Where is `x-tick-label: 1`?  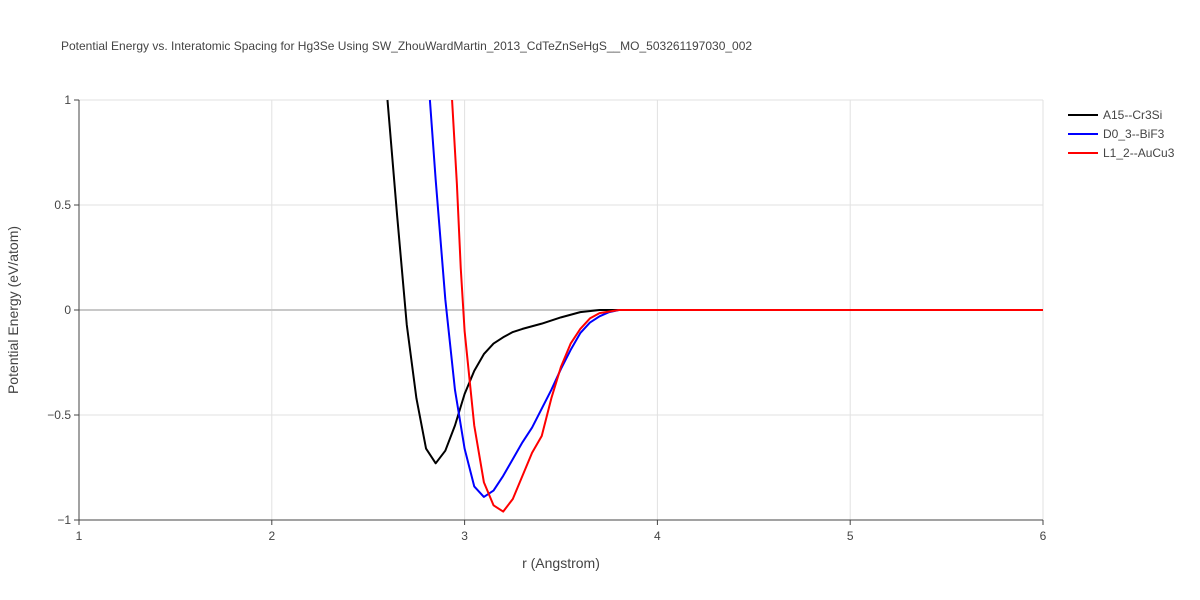 x-tick-label: 1 is located at coordinates (79, 536).